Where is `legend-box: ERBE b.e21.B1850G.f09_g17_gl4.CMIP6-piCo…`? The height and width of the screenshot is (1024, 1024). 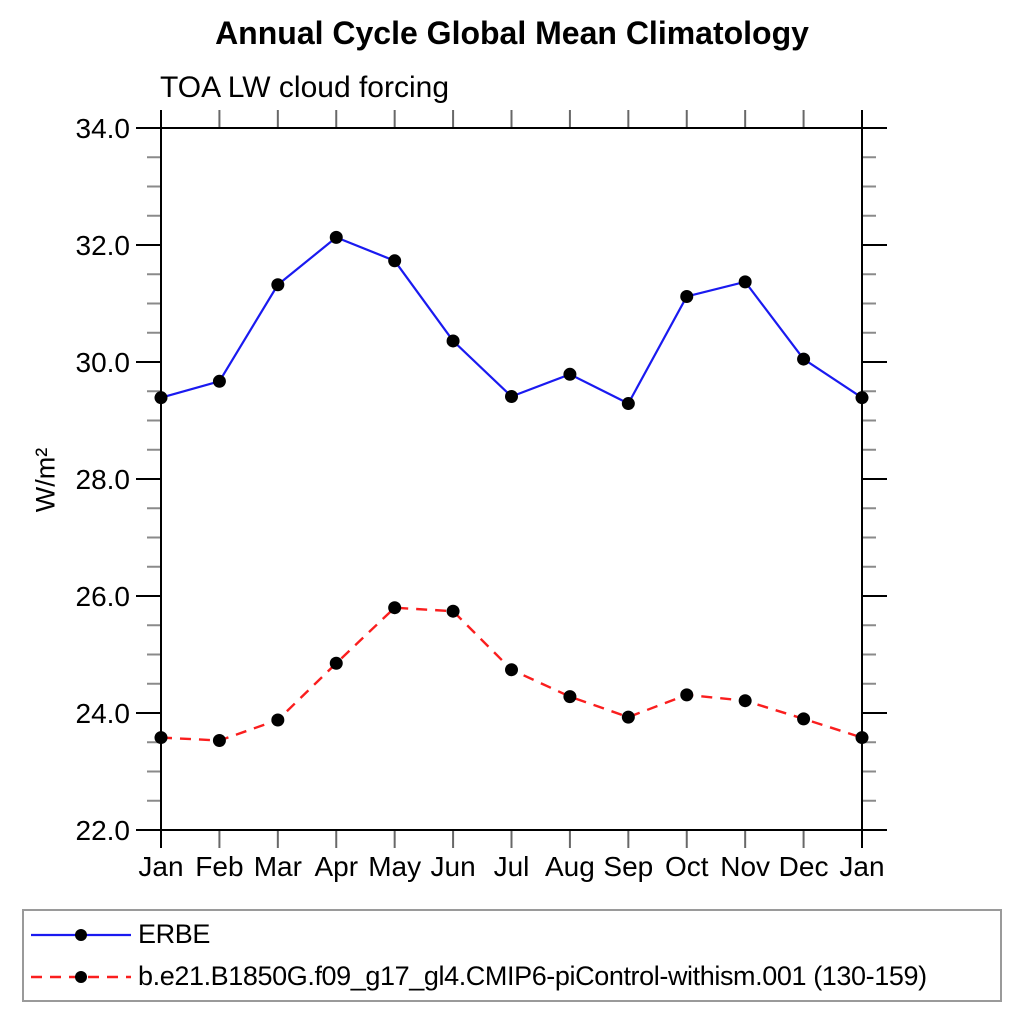 legend-box: ERBE b.e21.B1850G.f09_g17_gl4.CMIP6-piCo… is located at coordinates (512, 955).